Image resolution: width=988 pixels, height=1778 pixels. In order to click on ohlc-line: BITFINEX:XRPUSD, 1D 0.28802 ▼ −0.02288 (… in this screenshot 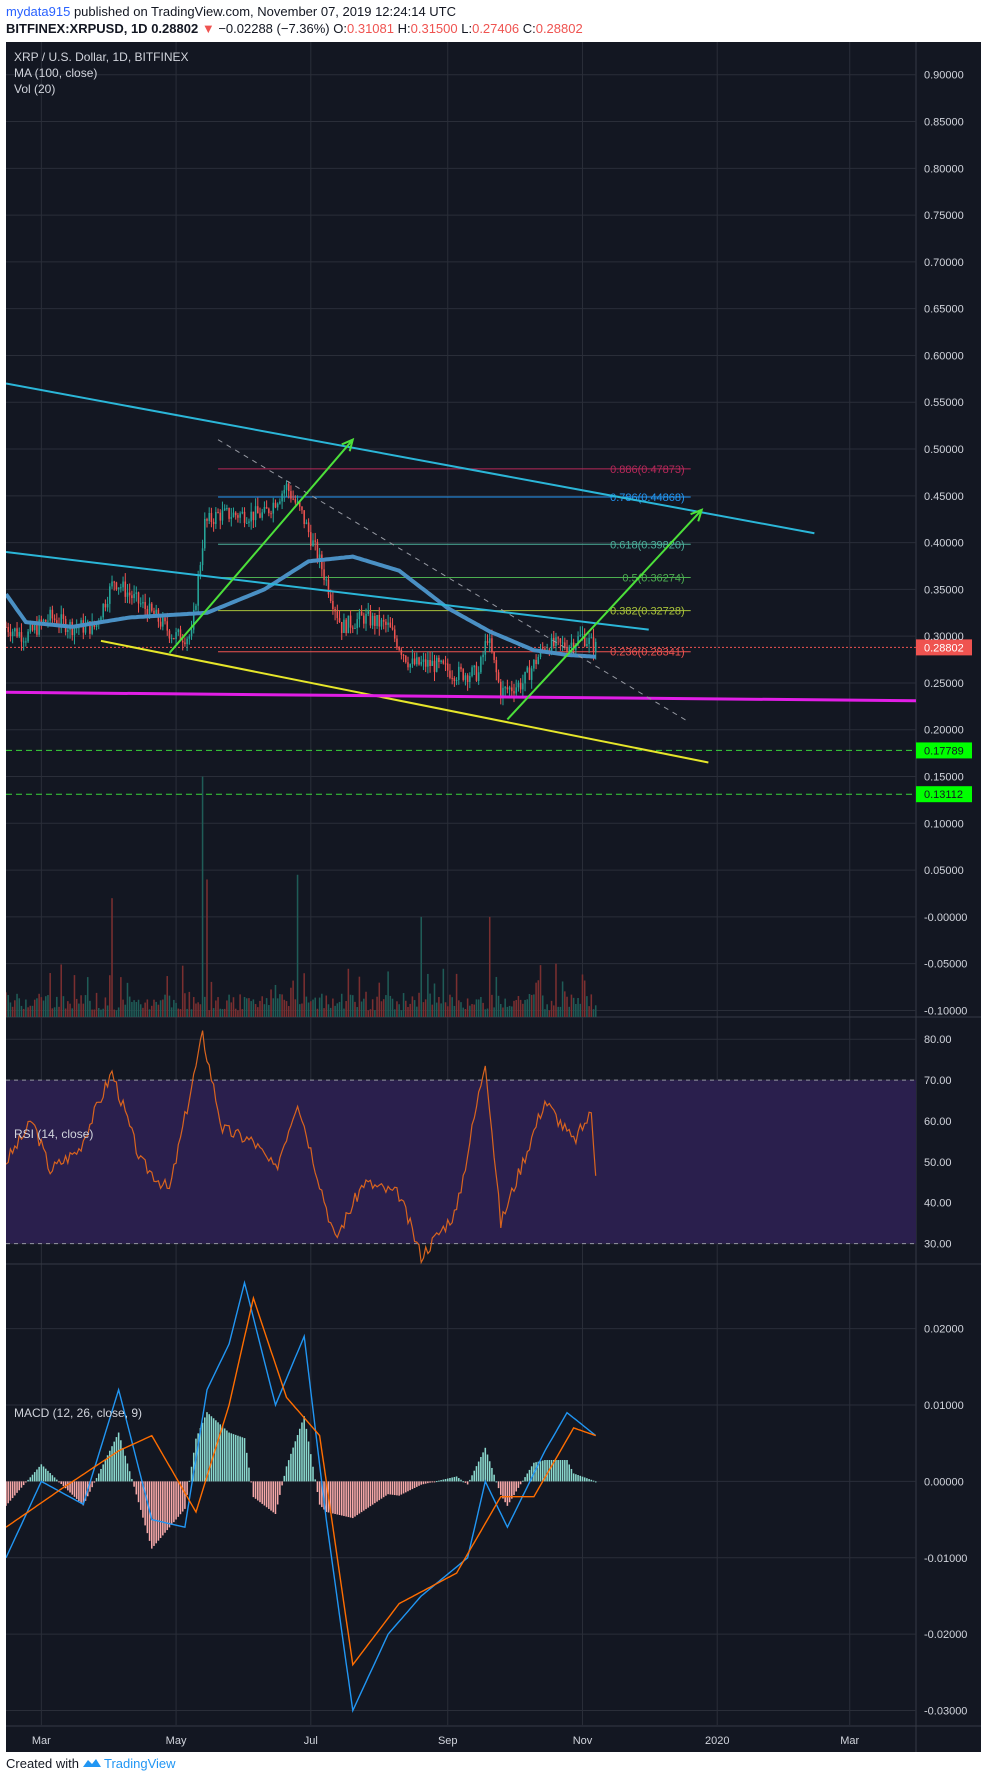, I will do `click(294, 28)`.